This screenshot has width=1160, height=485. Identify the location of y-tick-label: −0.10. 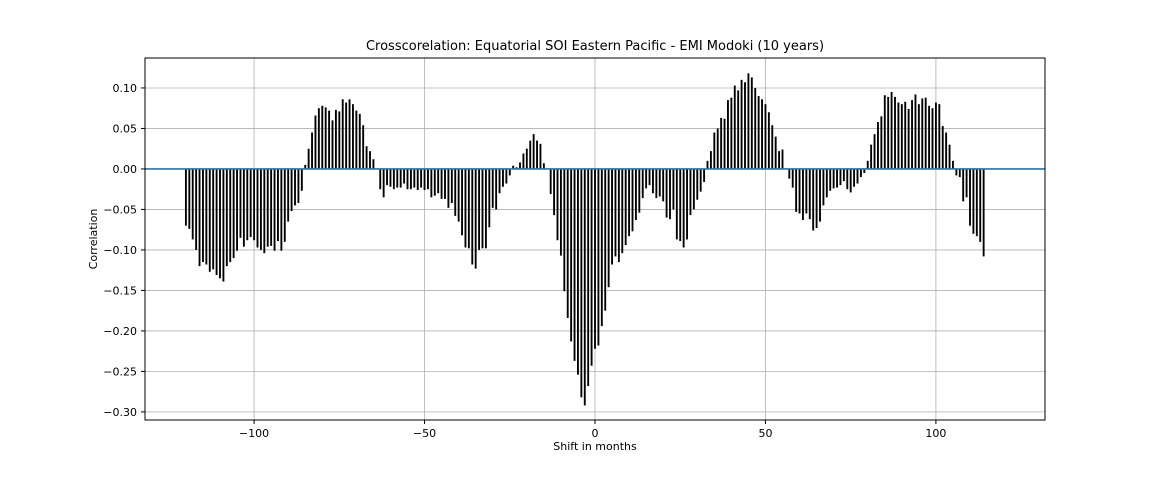
(120, 250).